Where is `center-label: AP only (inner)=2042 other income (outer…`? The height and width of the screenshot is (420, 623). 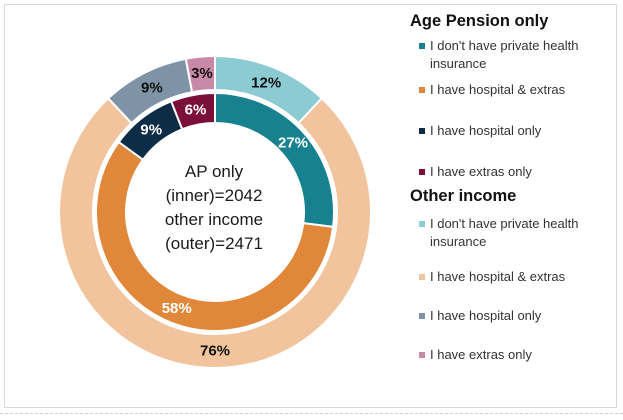
center-label: AP only (inner)=2042 other income (outer… is located at coordinates (214, 208).